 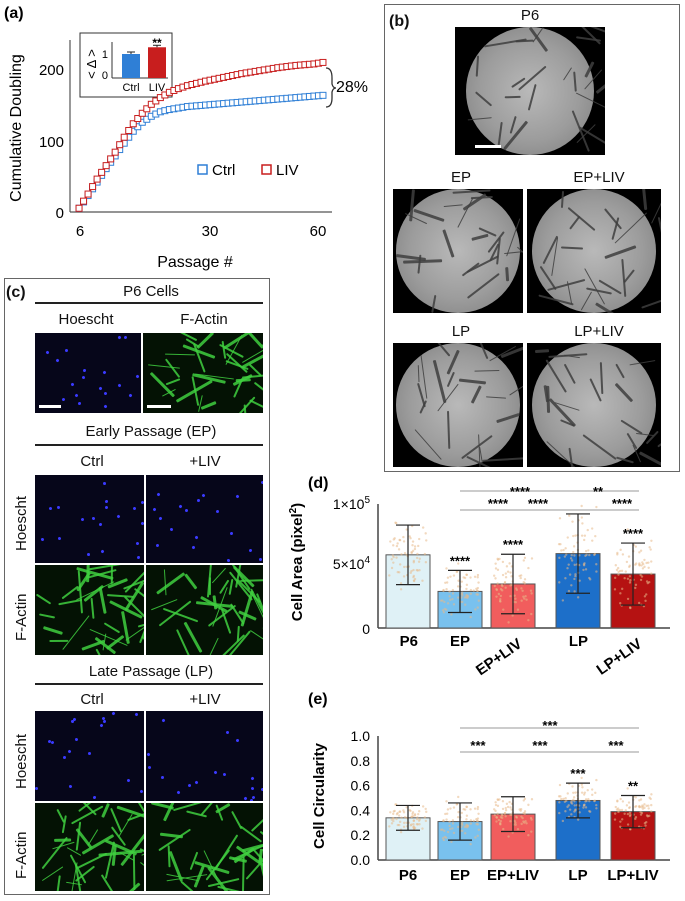 What do you see at coordinates (89, 610) in the screenshot?
I see `ep-ctrl-factin-image` at bounding box center [89, 610].